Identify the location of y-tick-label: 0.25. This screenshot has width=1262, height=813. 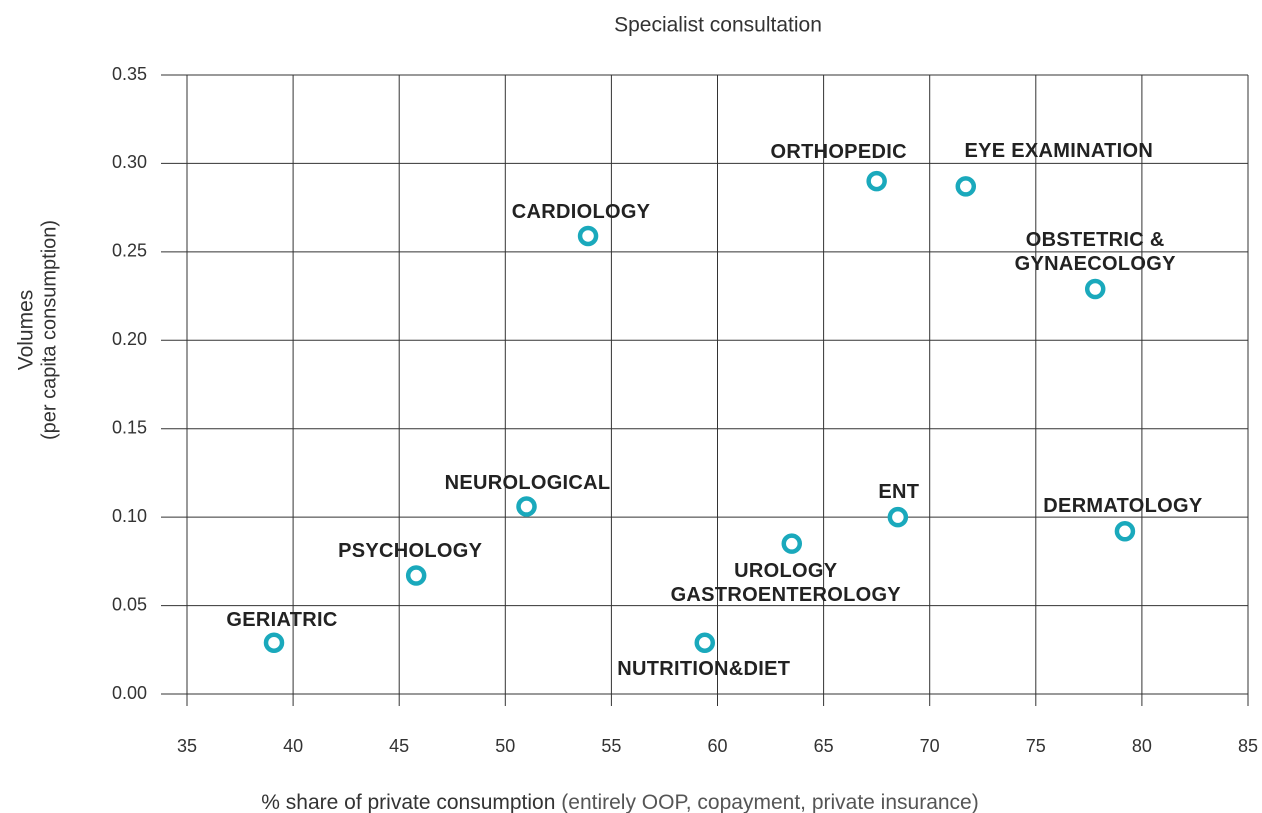
(129, 251).